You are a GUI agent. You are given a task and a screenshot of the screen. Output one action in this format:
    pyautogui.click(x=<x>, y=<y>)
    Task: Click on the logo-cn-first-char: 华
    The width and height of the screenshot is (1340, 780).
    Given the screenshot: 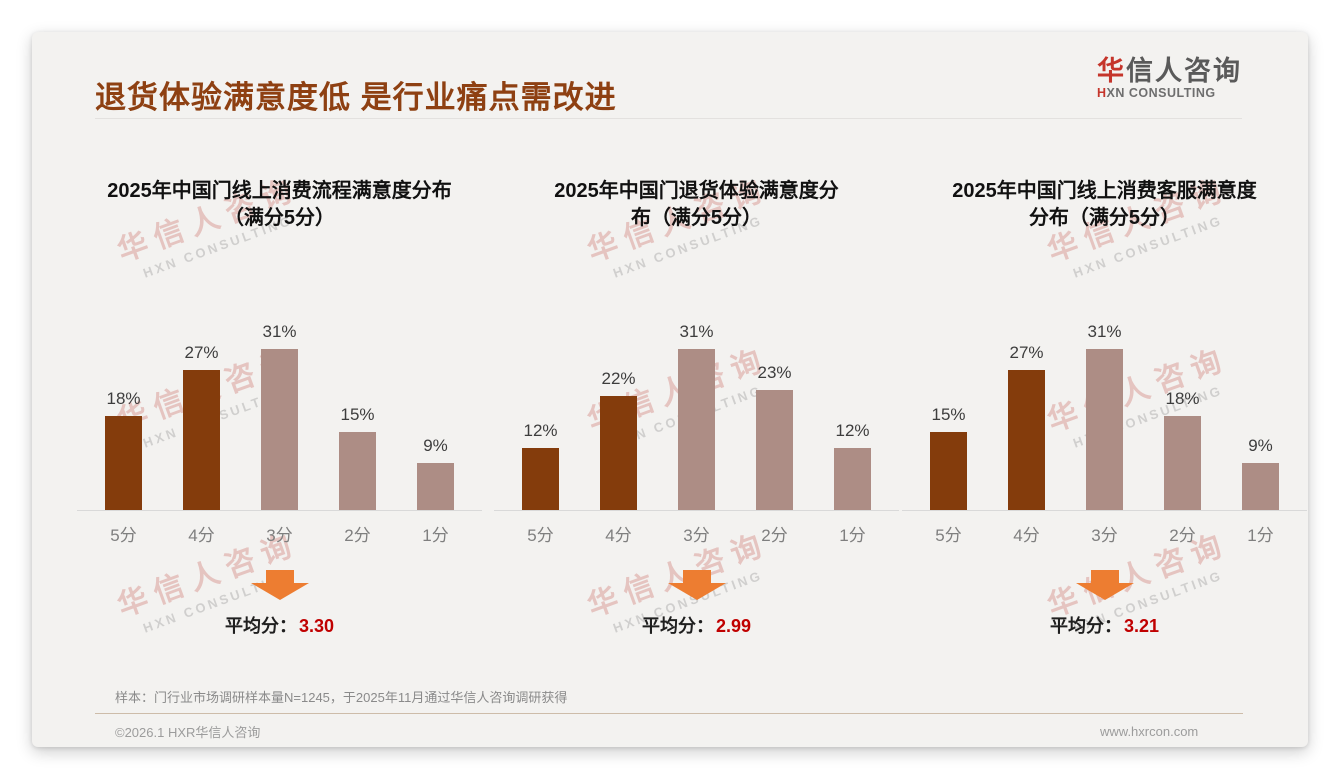 What is the action you would take?
    pyautogui.click(x=1111, y=71)
    